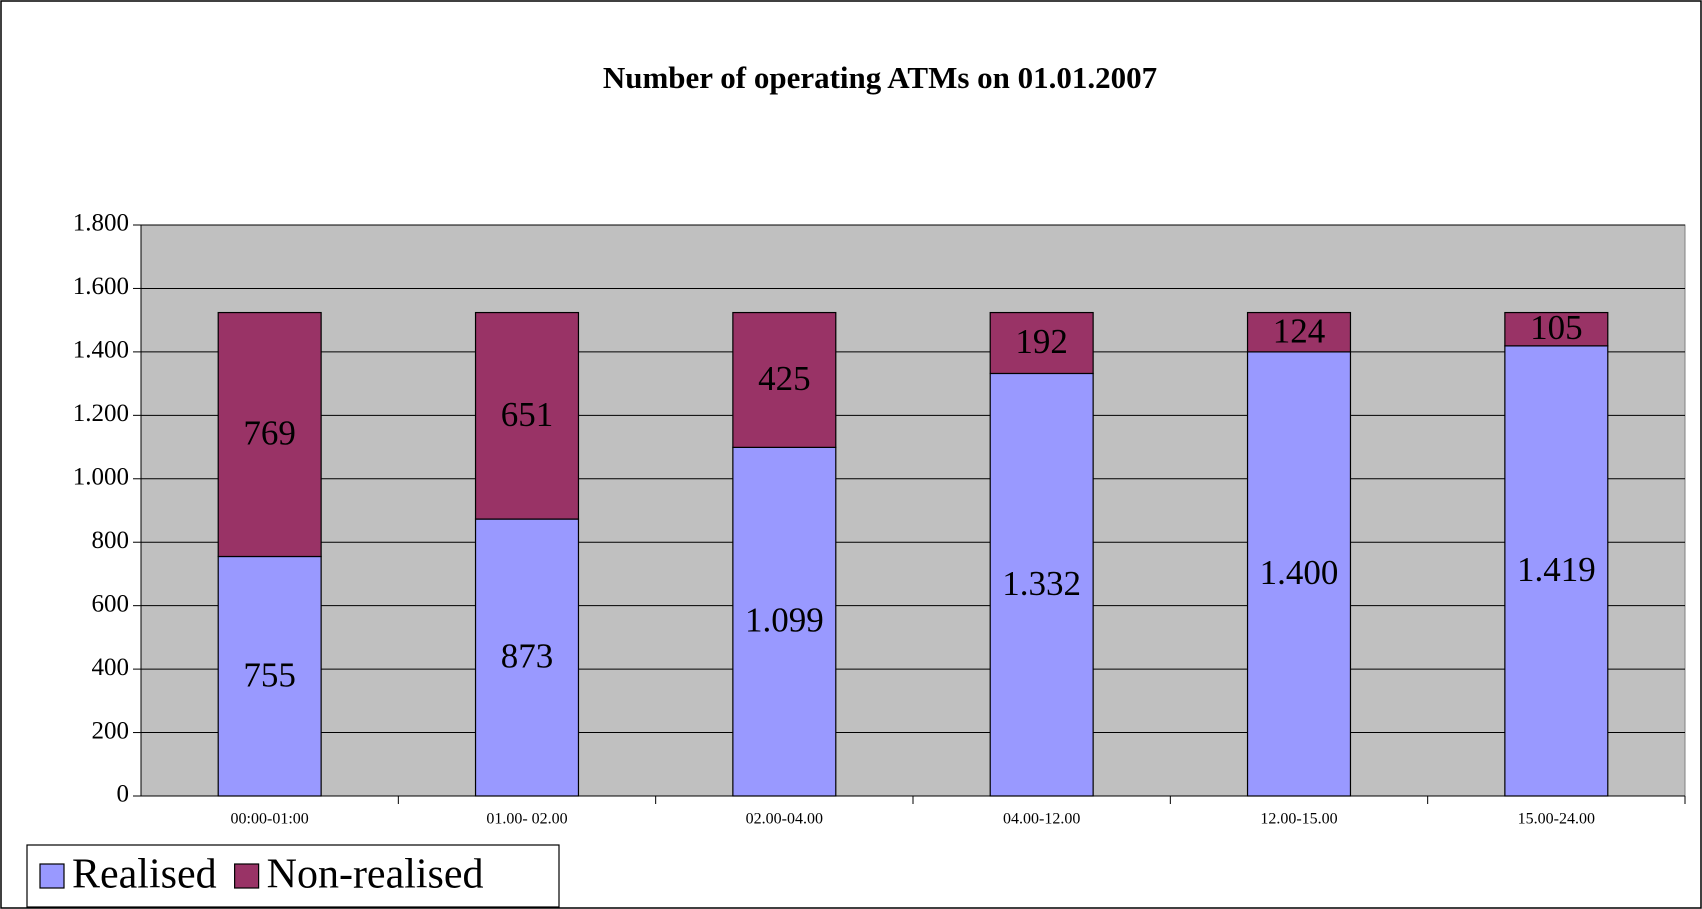  What do you see at coordinates (1556, 819) in the screenshot?
I see `x-tick-label: 15.00-24.00` at bounding box center [1556, 819].